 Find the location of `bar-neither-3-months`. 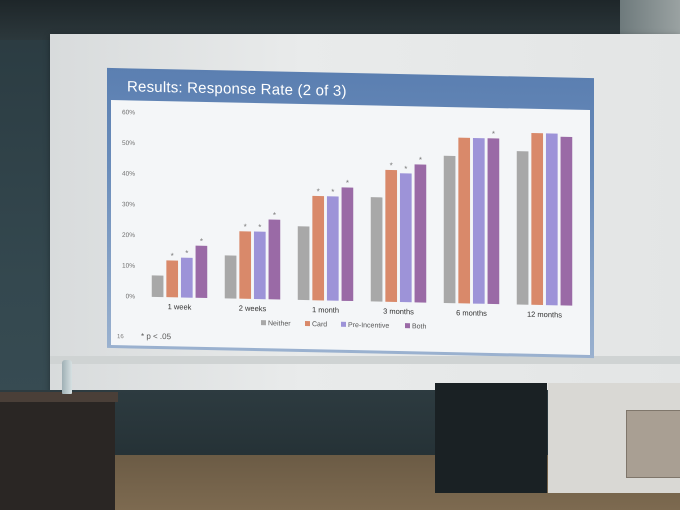

bar-neither-3-months is located at coordinates (376, 249).